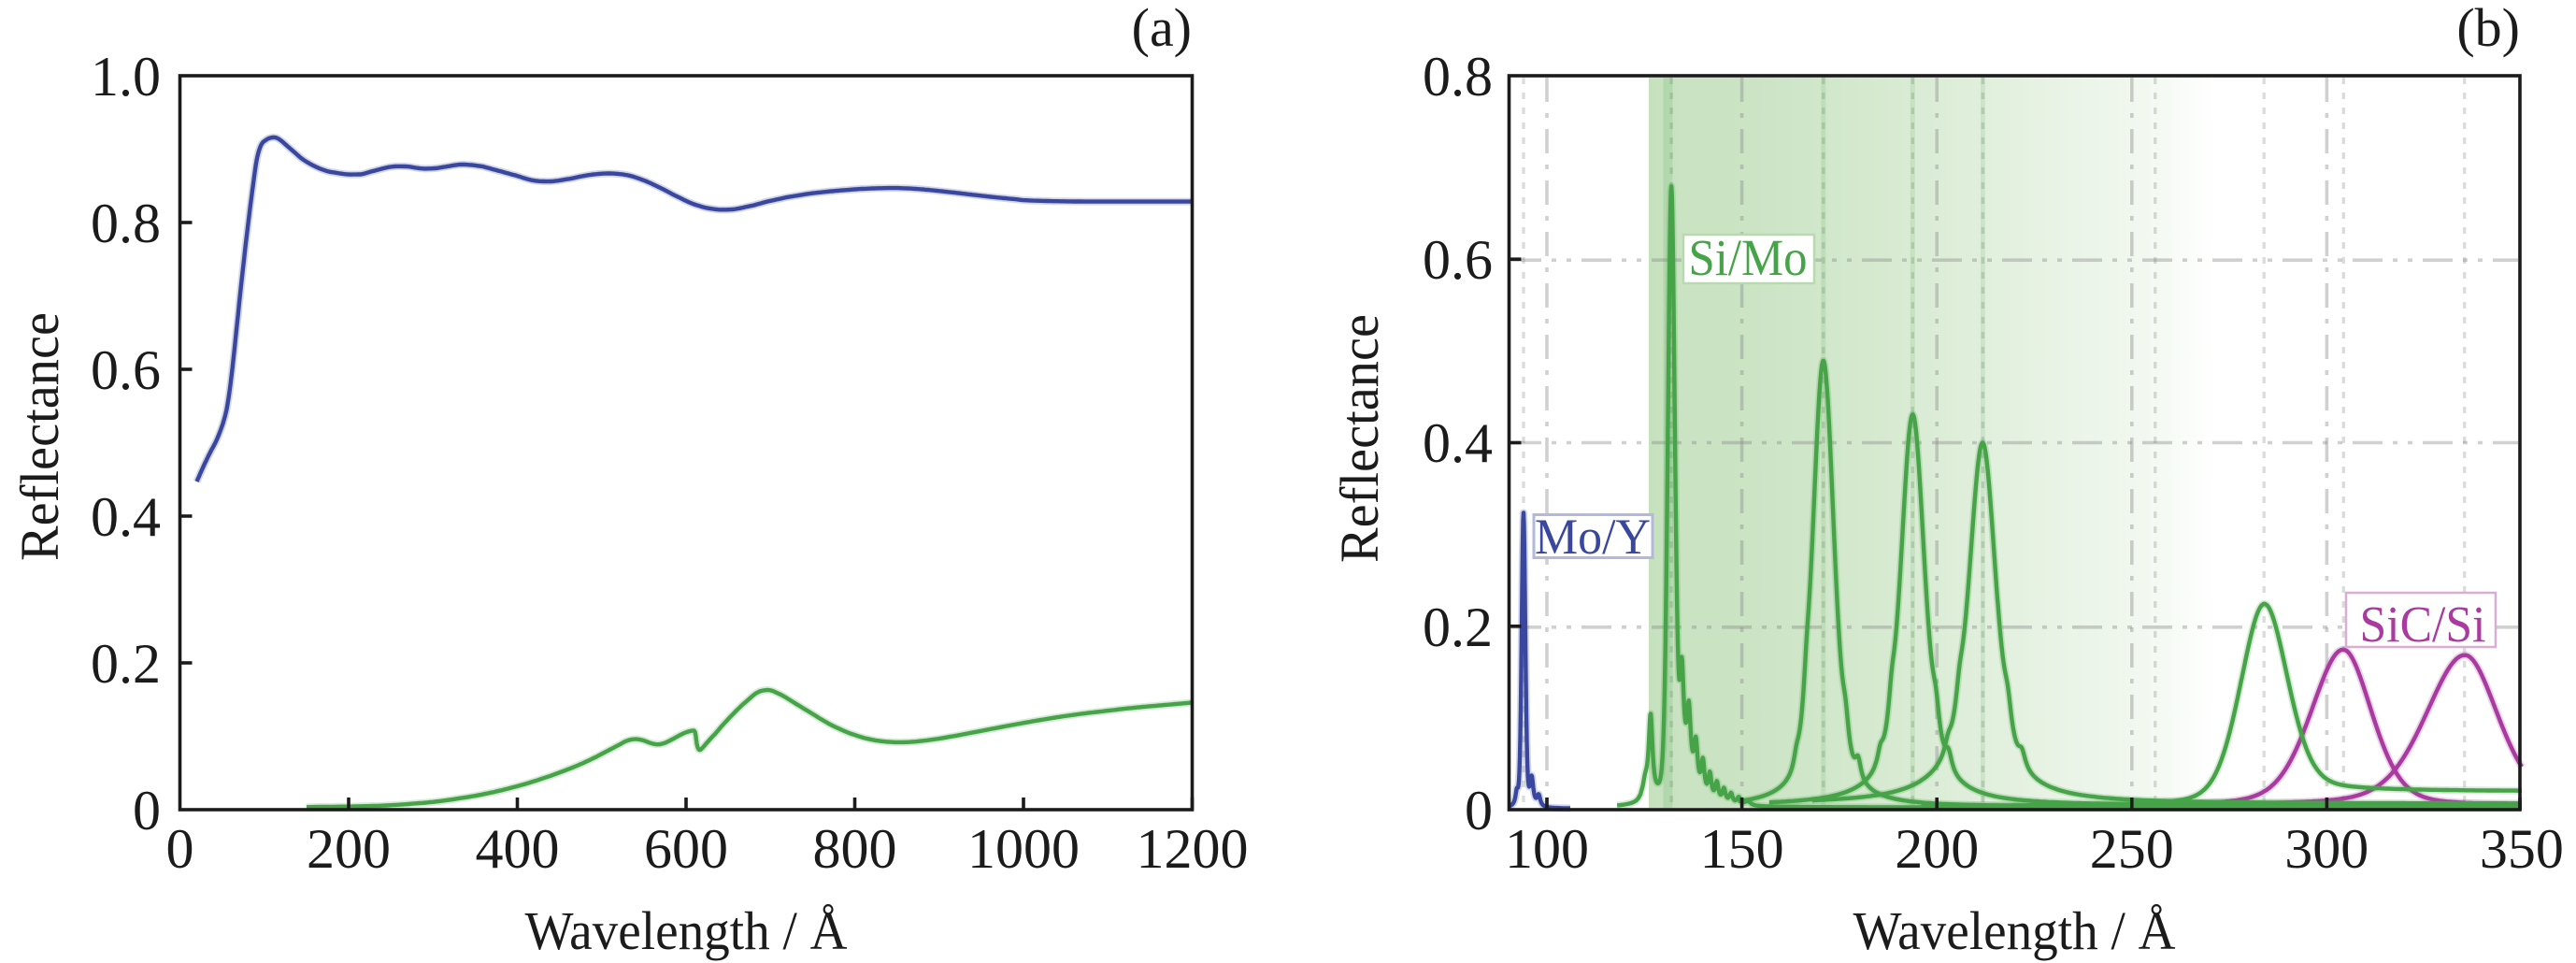 The width and height of the screenshot is (2576, 963). I want to click on svg-text: 800, so click(855, 849).